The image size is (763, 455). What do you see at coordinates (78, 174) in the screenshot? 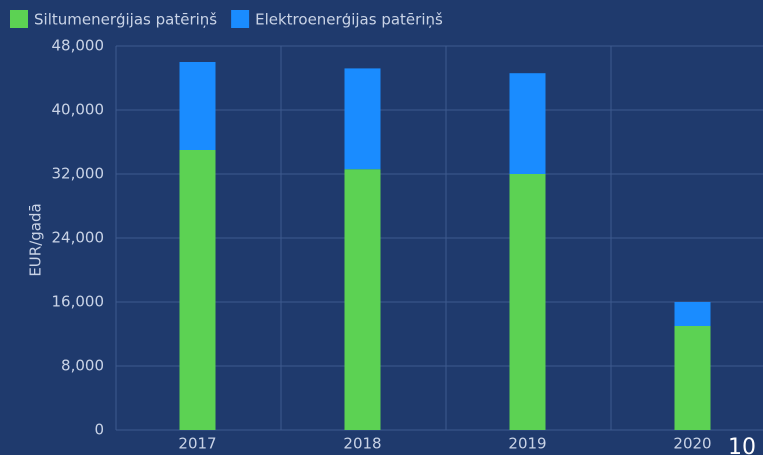
I see `y-tick-label: 32,000` at bounding box center [78, 174].